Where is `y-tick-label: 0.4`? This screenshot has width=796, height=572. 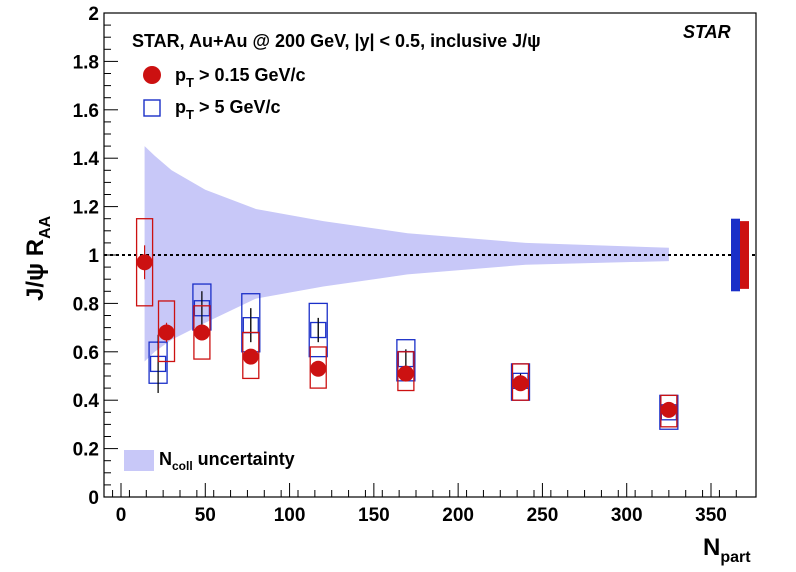 y-tick-label: 0.4 is located at coordinates (86, 401).